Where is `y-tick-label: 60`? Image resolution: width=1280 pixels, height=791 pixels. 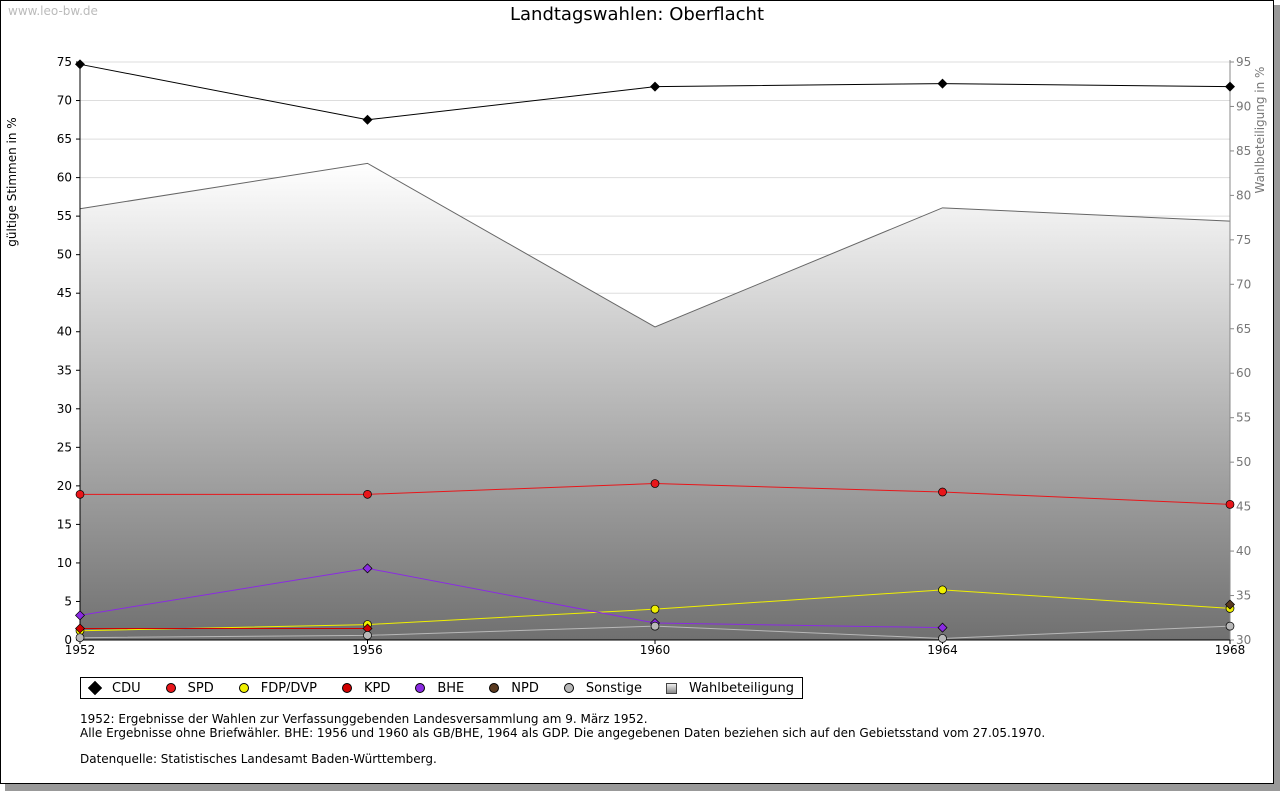 y-tick-label: 60 is located at coordinates (64, 178).